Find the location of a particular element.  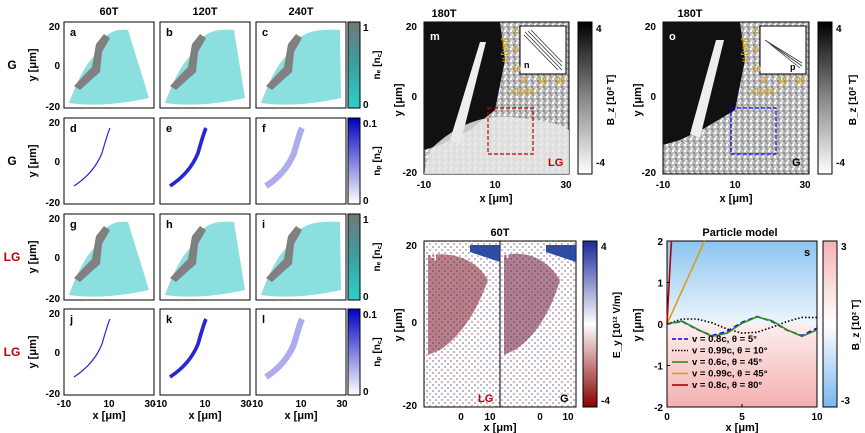

panel-s-xlabel: x [μm] is located at coordinates (741, 427).